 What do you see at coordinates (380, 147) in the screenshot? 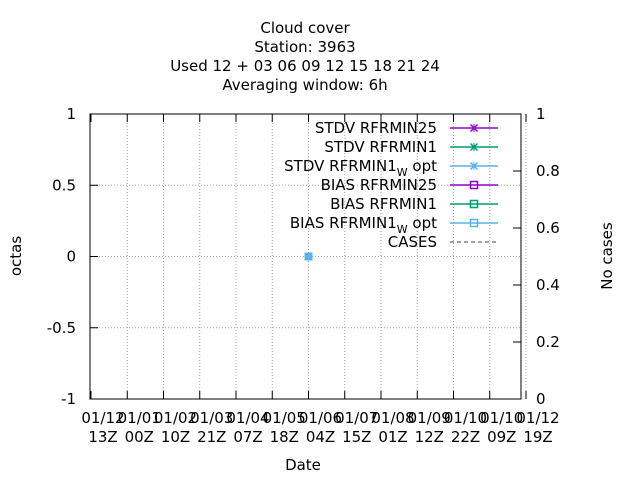
I see `legend-label: STDV RFRMIN1` at bounding box center [380, 147].